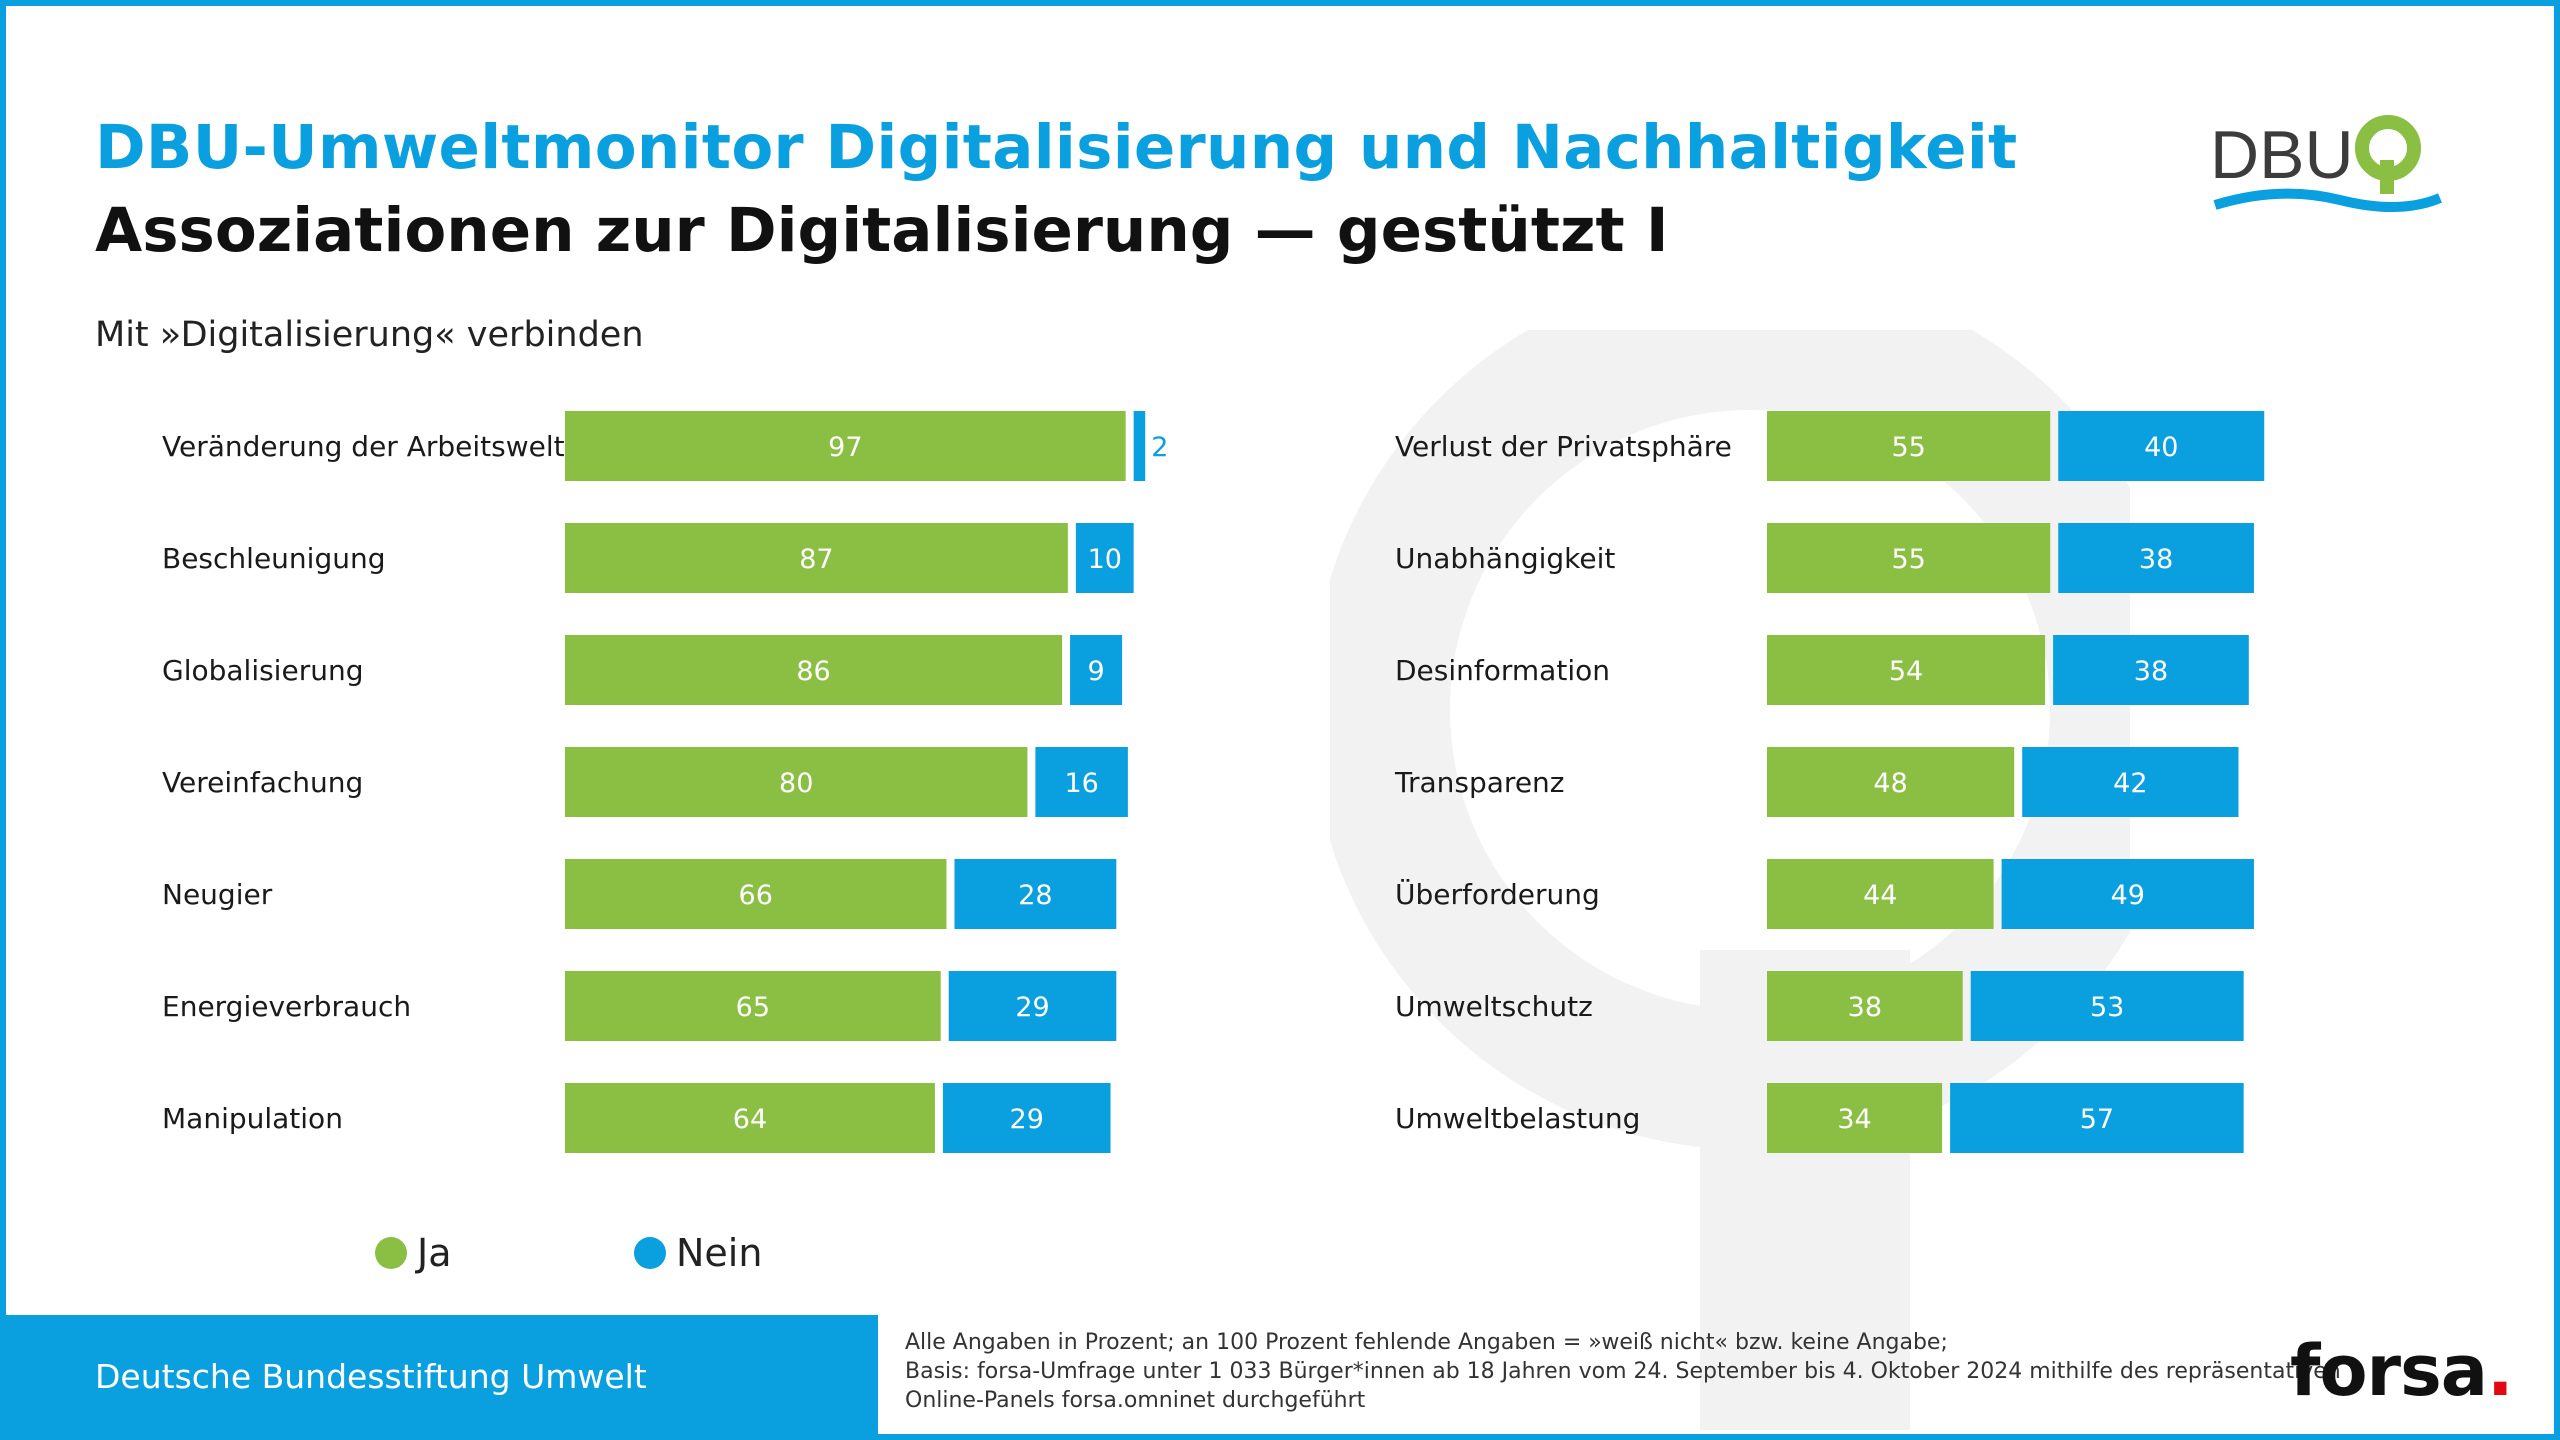  What do you see at coordinates (413, 1253) in the screenshot?
I see `legend-item-ja: Ja` at bounding box center [413, 1253].